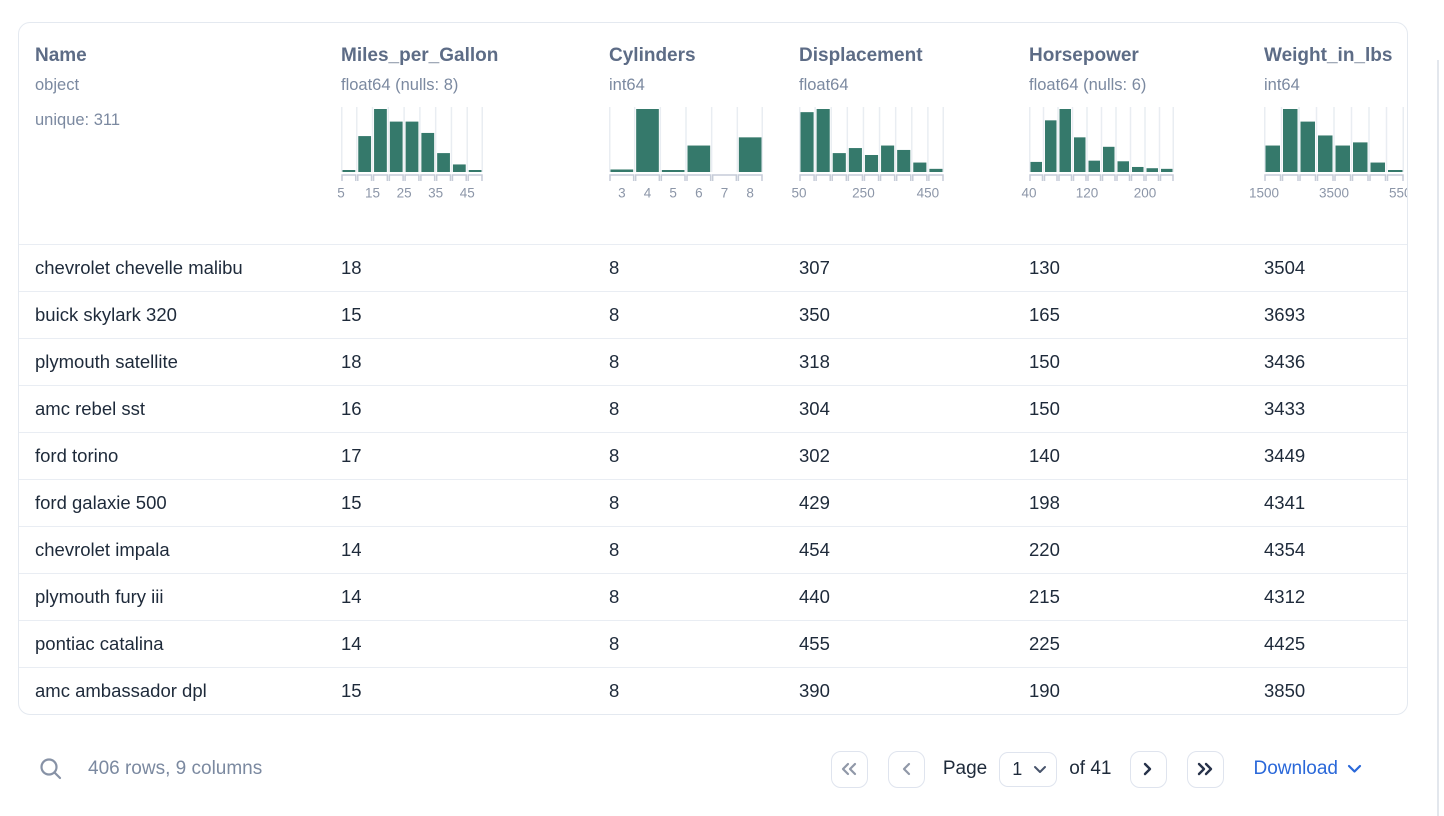 This screenshot has width=1444, height=816. I want to click on svg-text: 120, so click(1087, 193).